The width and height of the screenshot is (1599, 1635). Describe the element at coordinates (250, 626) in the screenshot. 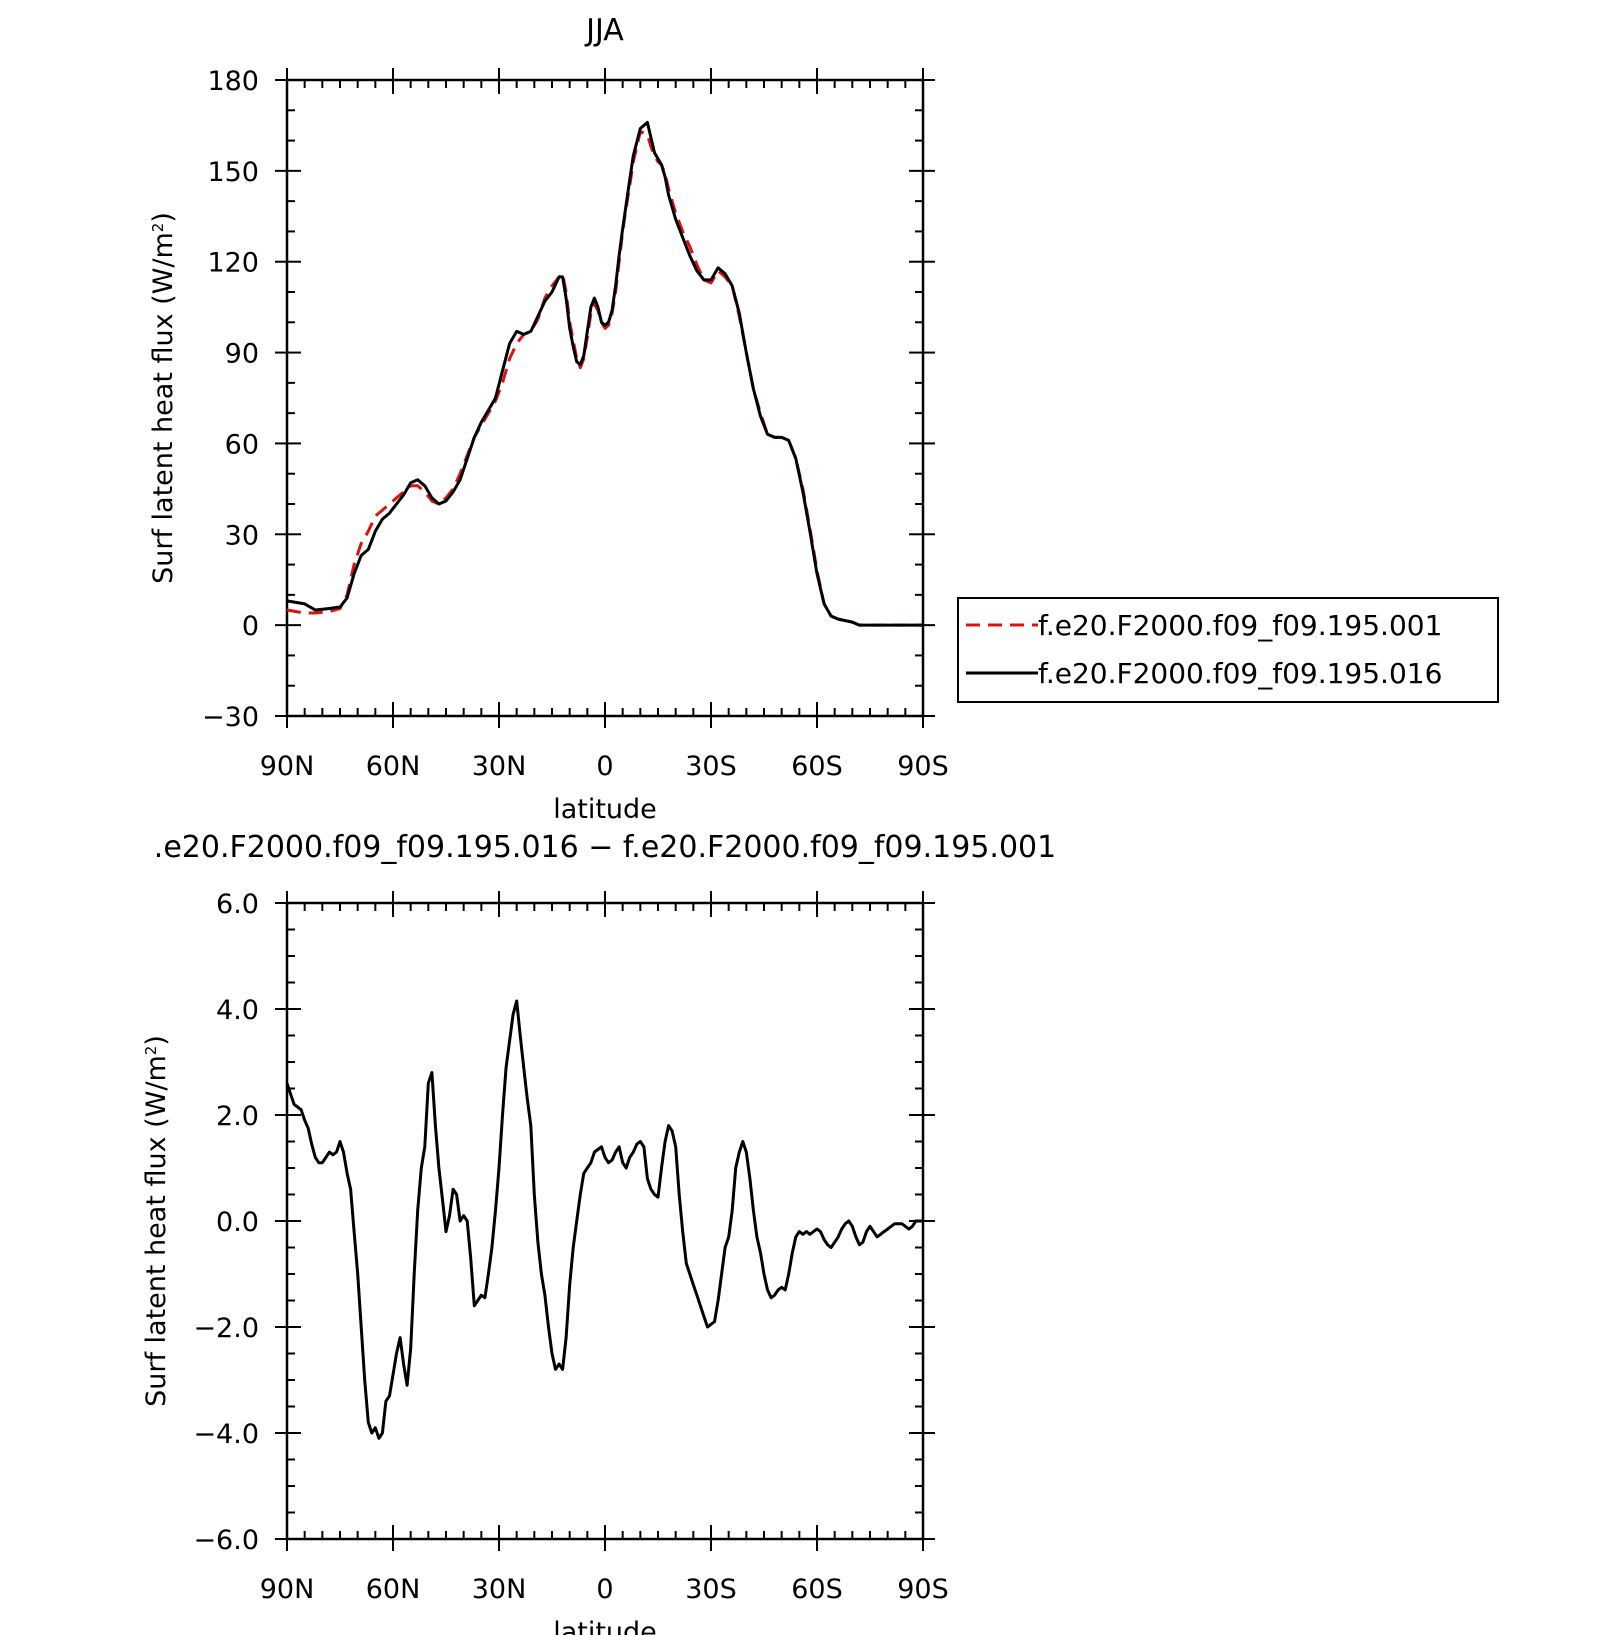

I see `y-tick-label: 0` at that location.